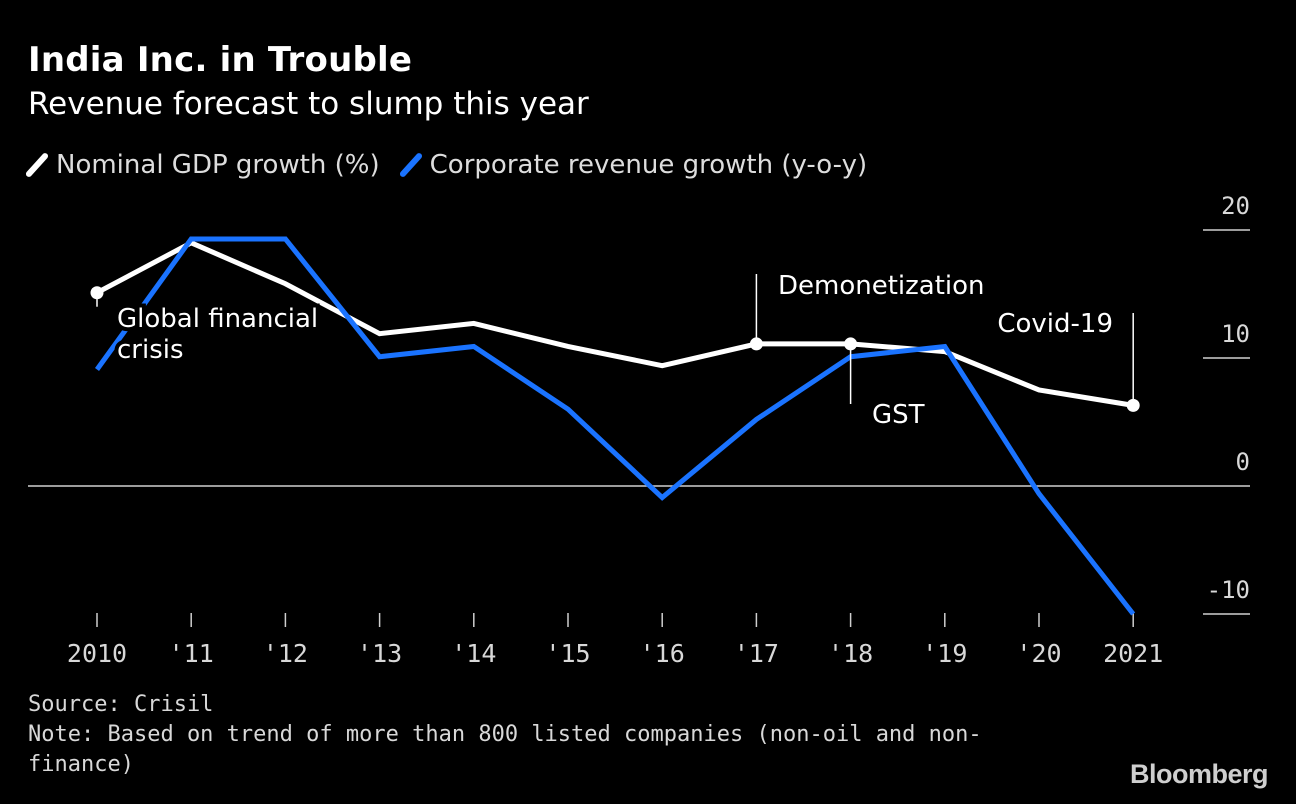 Image resolution: width=1296 pixels, height=804 pixels. What do you see at coordinates (97, 653) in the screenshot?
I see `x-tick-label: 2010` at bounding box center [97, 653].